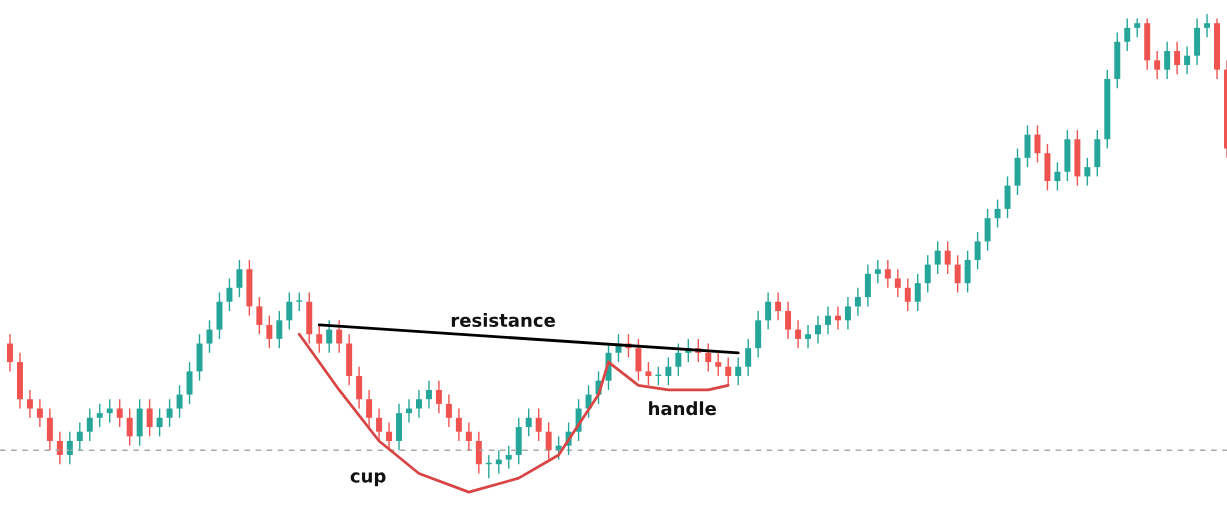 This screenshot has height=519, width=1227. I want to click on annotation: handle, so click(682, 408).